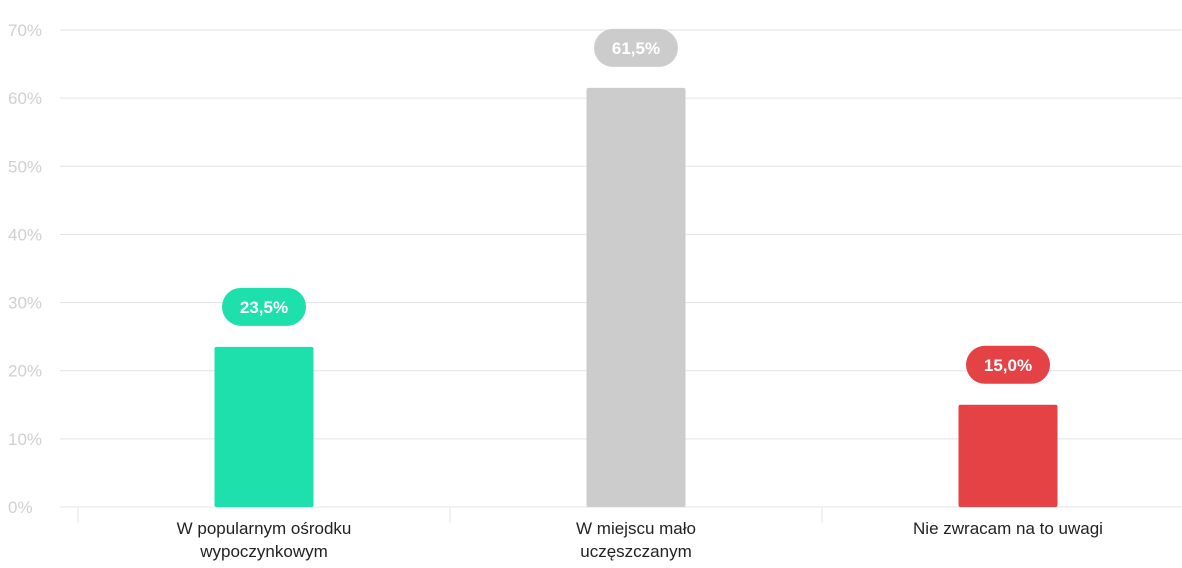 This screenshot has height=568, width=1182. What do you see at coordinates (636, 540) in the screenshot?
I see `category-label: W miejscu mało uczęszczanym` at bounding box center [636, 540].